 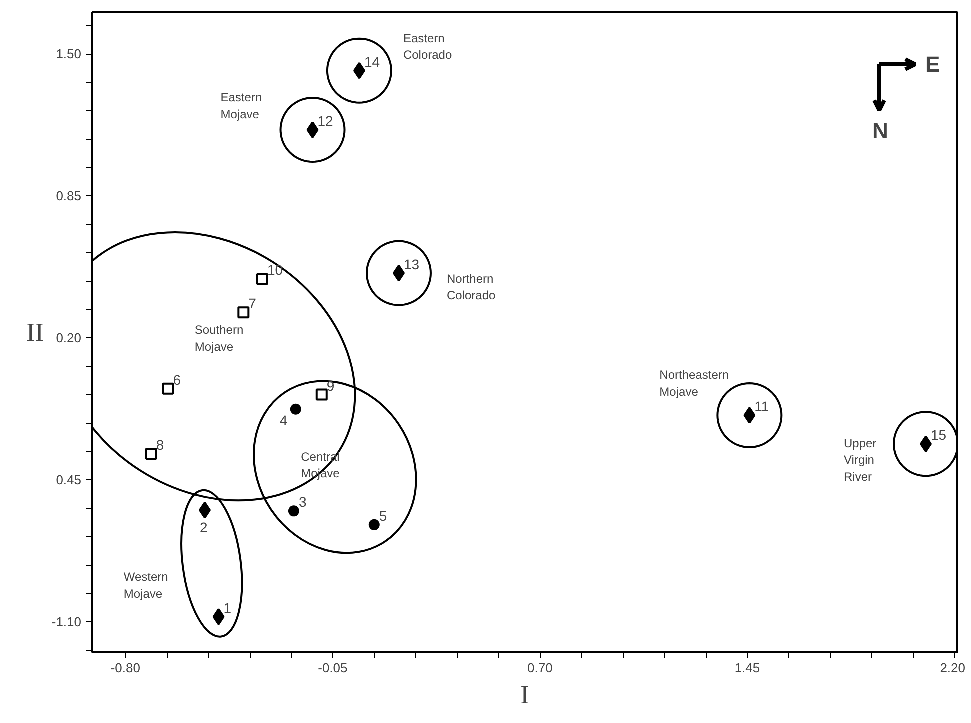 What do you see at coordinates (125, 668) in the screenshot?
I see `x-tick-label: -0.80` at bounding box center [125, 668].